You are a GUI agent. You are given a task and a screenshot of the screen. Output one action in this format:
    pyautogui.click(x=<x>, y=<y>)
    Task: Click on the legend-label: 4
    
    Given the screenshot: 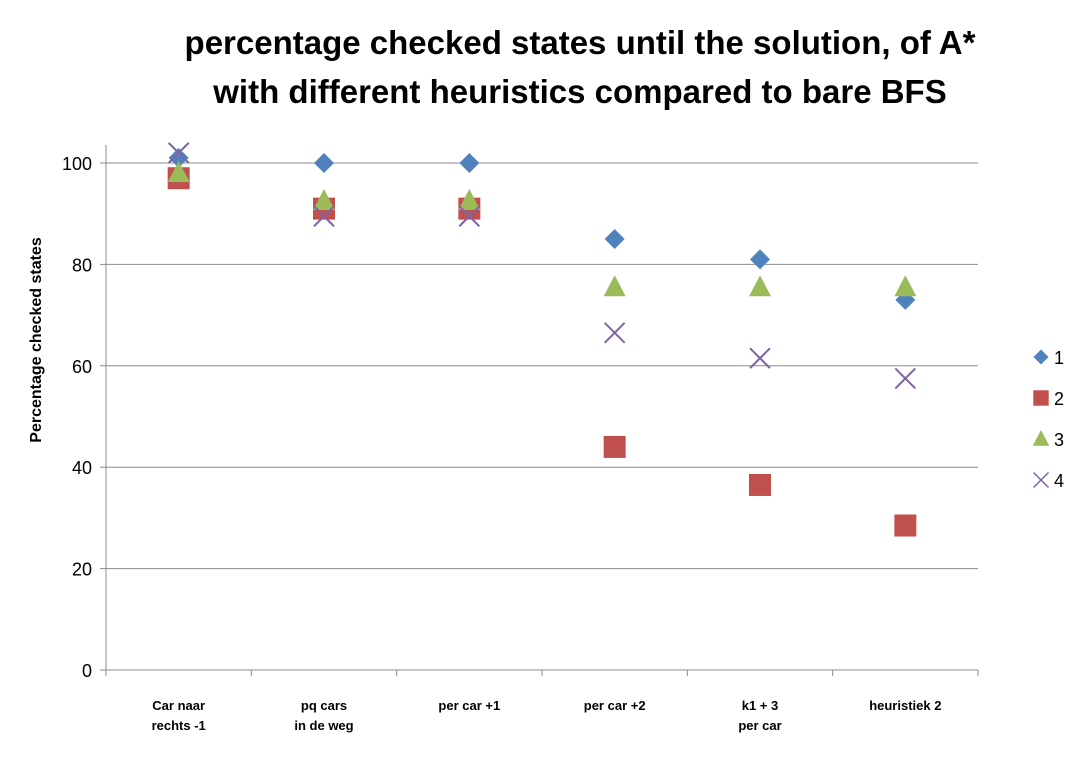 What is the action you would take?
    pyautogui.click(x=1059, y=481)
    